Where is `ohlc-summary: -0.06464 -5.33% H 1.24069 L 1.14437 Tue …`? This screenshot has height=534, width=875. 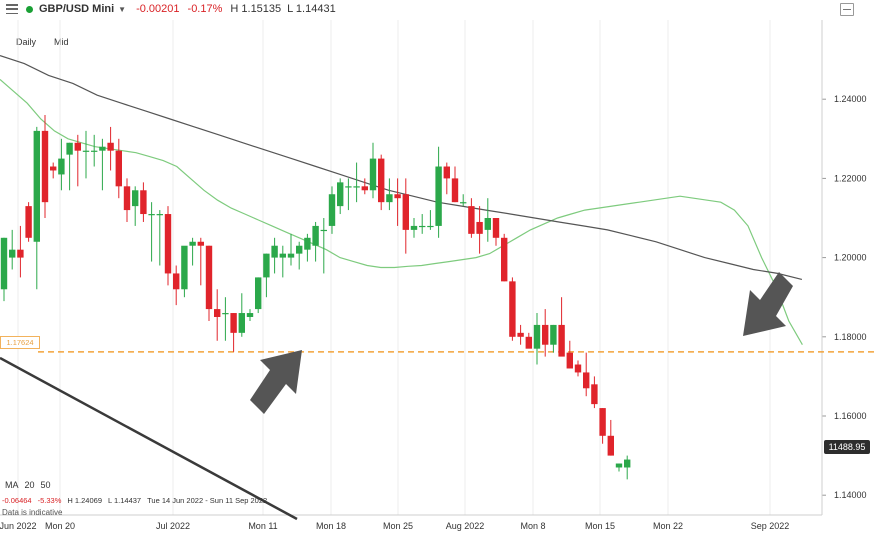
ohlc-summary: -0.06464 -5.33% H 1.24069 L 1.14437 Tue … is located at coordinates (134, 500).